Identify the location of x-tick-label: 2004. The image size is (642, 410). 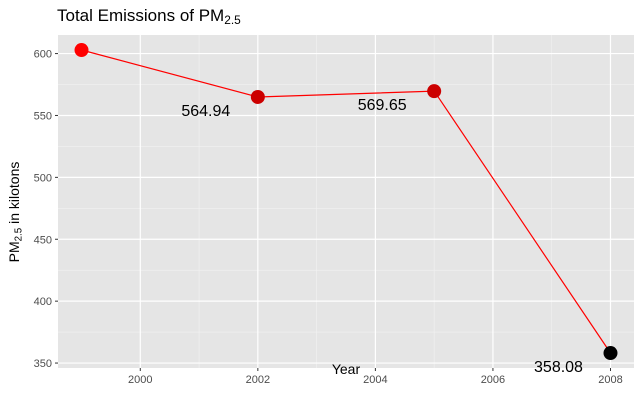
(375, 380).